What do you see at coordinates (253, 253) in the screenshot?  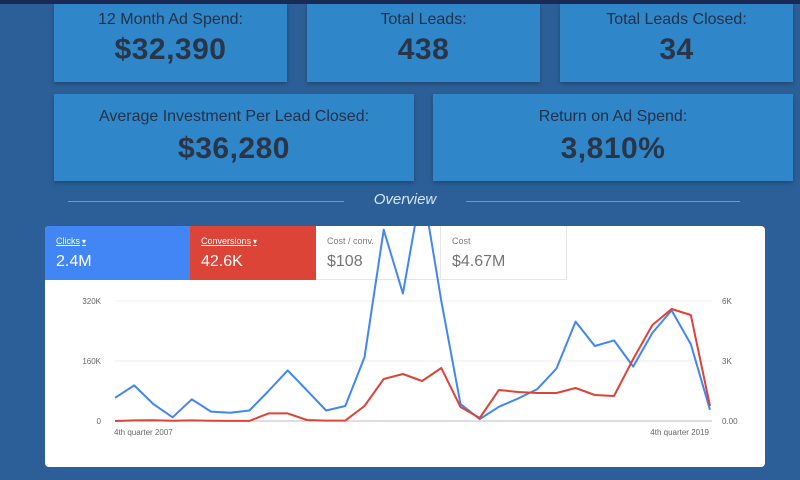 I see `metric-tab-conversions: Conversions ▾ 42.6K` at bounding box center [253, 253].